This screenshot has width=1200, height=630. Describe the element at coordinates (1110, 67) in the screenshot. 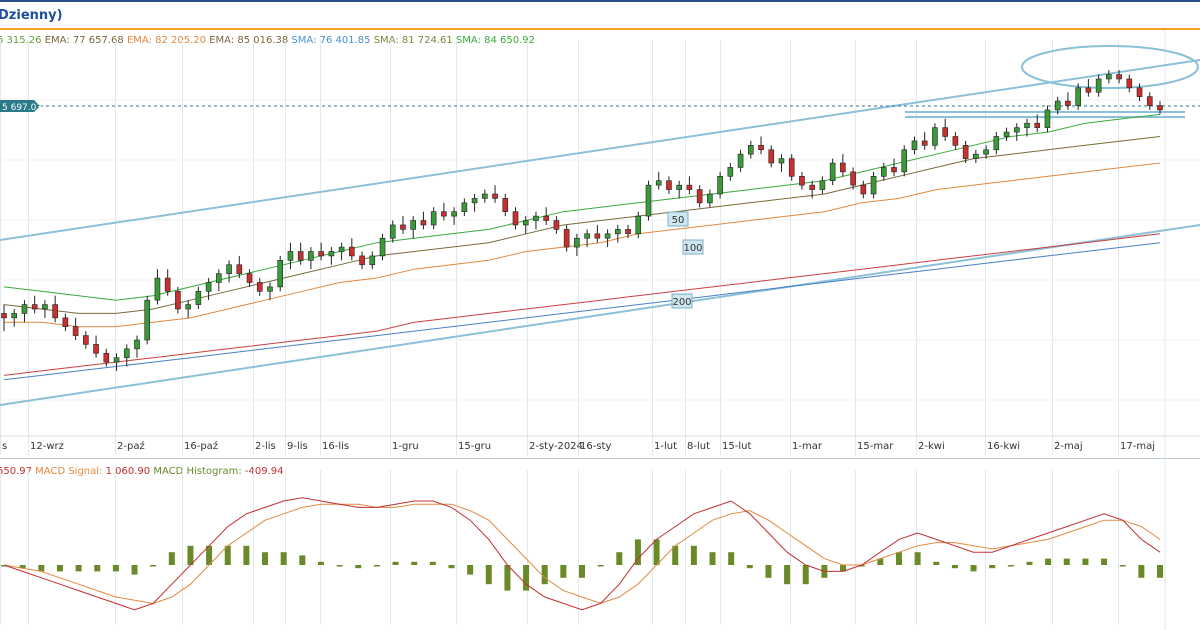

I see `highlight-ellipse` at that location.